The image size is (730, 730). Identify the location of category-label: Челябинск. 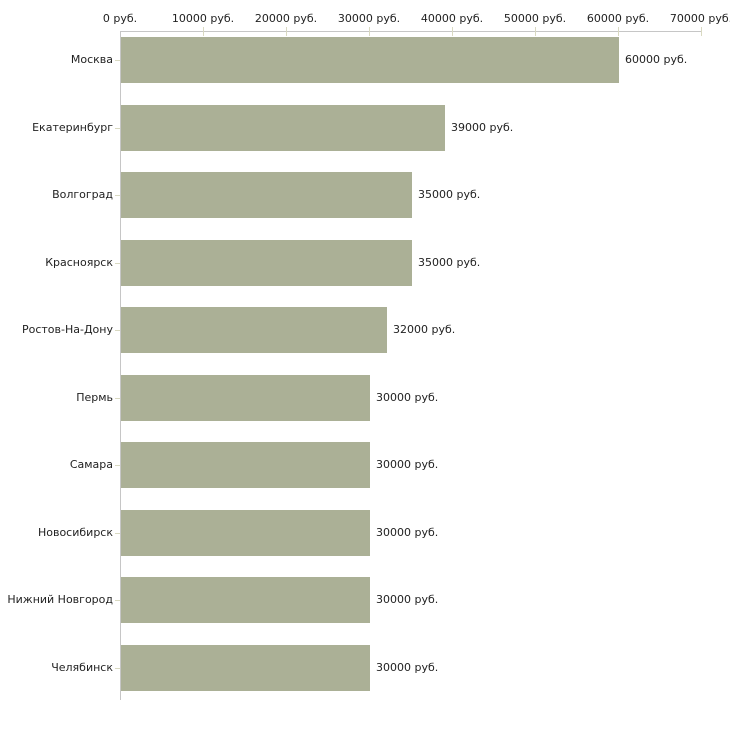
(82, 667).